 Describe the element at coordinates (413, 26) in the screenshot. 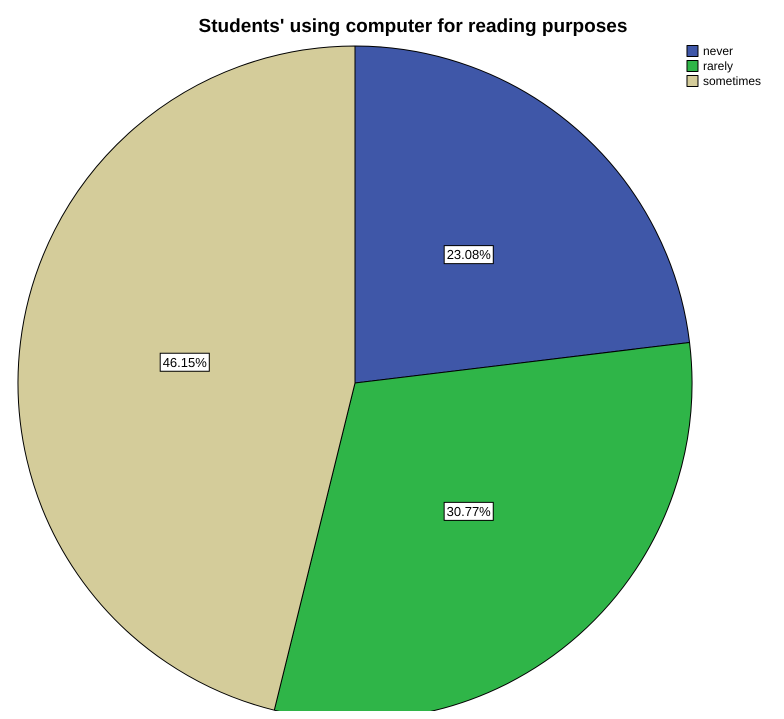

I see `chart-title: Students' using computer for reading purposes` at that location.